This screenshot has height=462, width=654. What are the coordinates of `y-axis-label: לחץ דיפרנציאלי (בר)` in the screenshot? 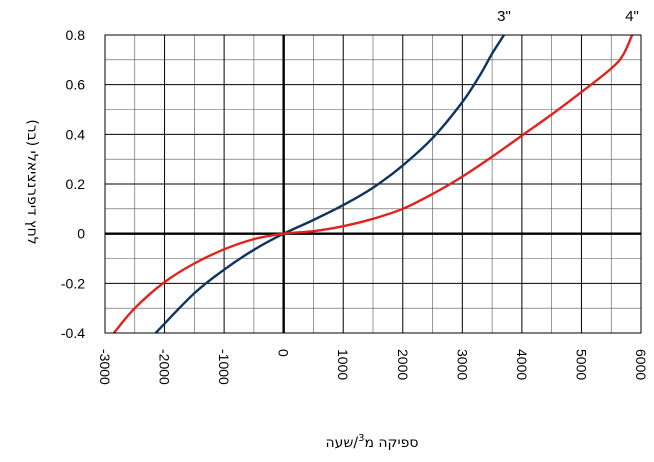 It's located at (32, 181).